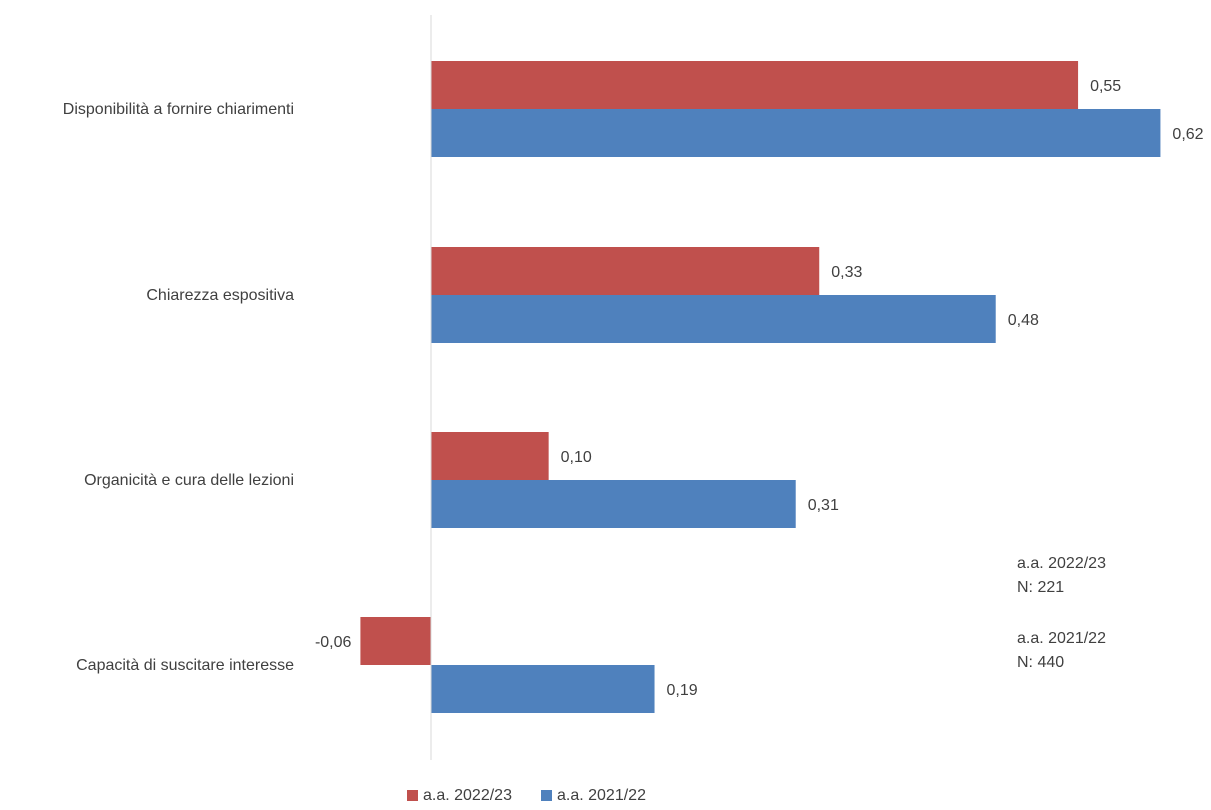  Describe the element at coordinates (178, 109) in the screenshot. I see `category-label: Disponibilità a fornire chiarimenti` at that location.